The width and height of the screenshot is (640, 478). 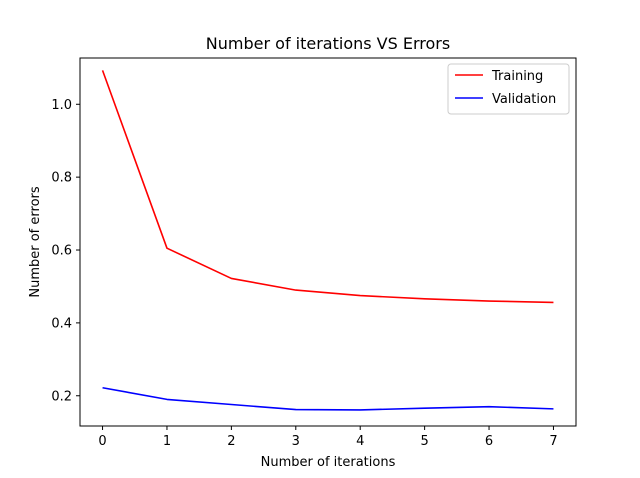 What do you see at coordinates (231, 441) in the screenshot?
I see `x-tick-label: 2` at bounding box center [231, 441].